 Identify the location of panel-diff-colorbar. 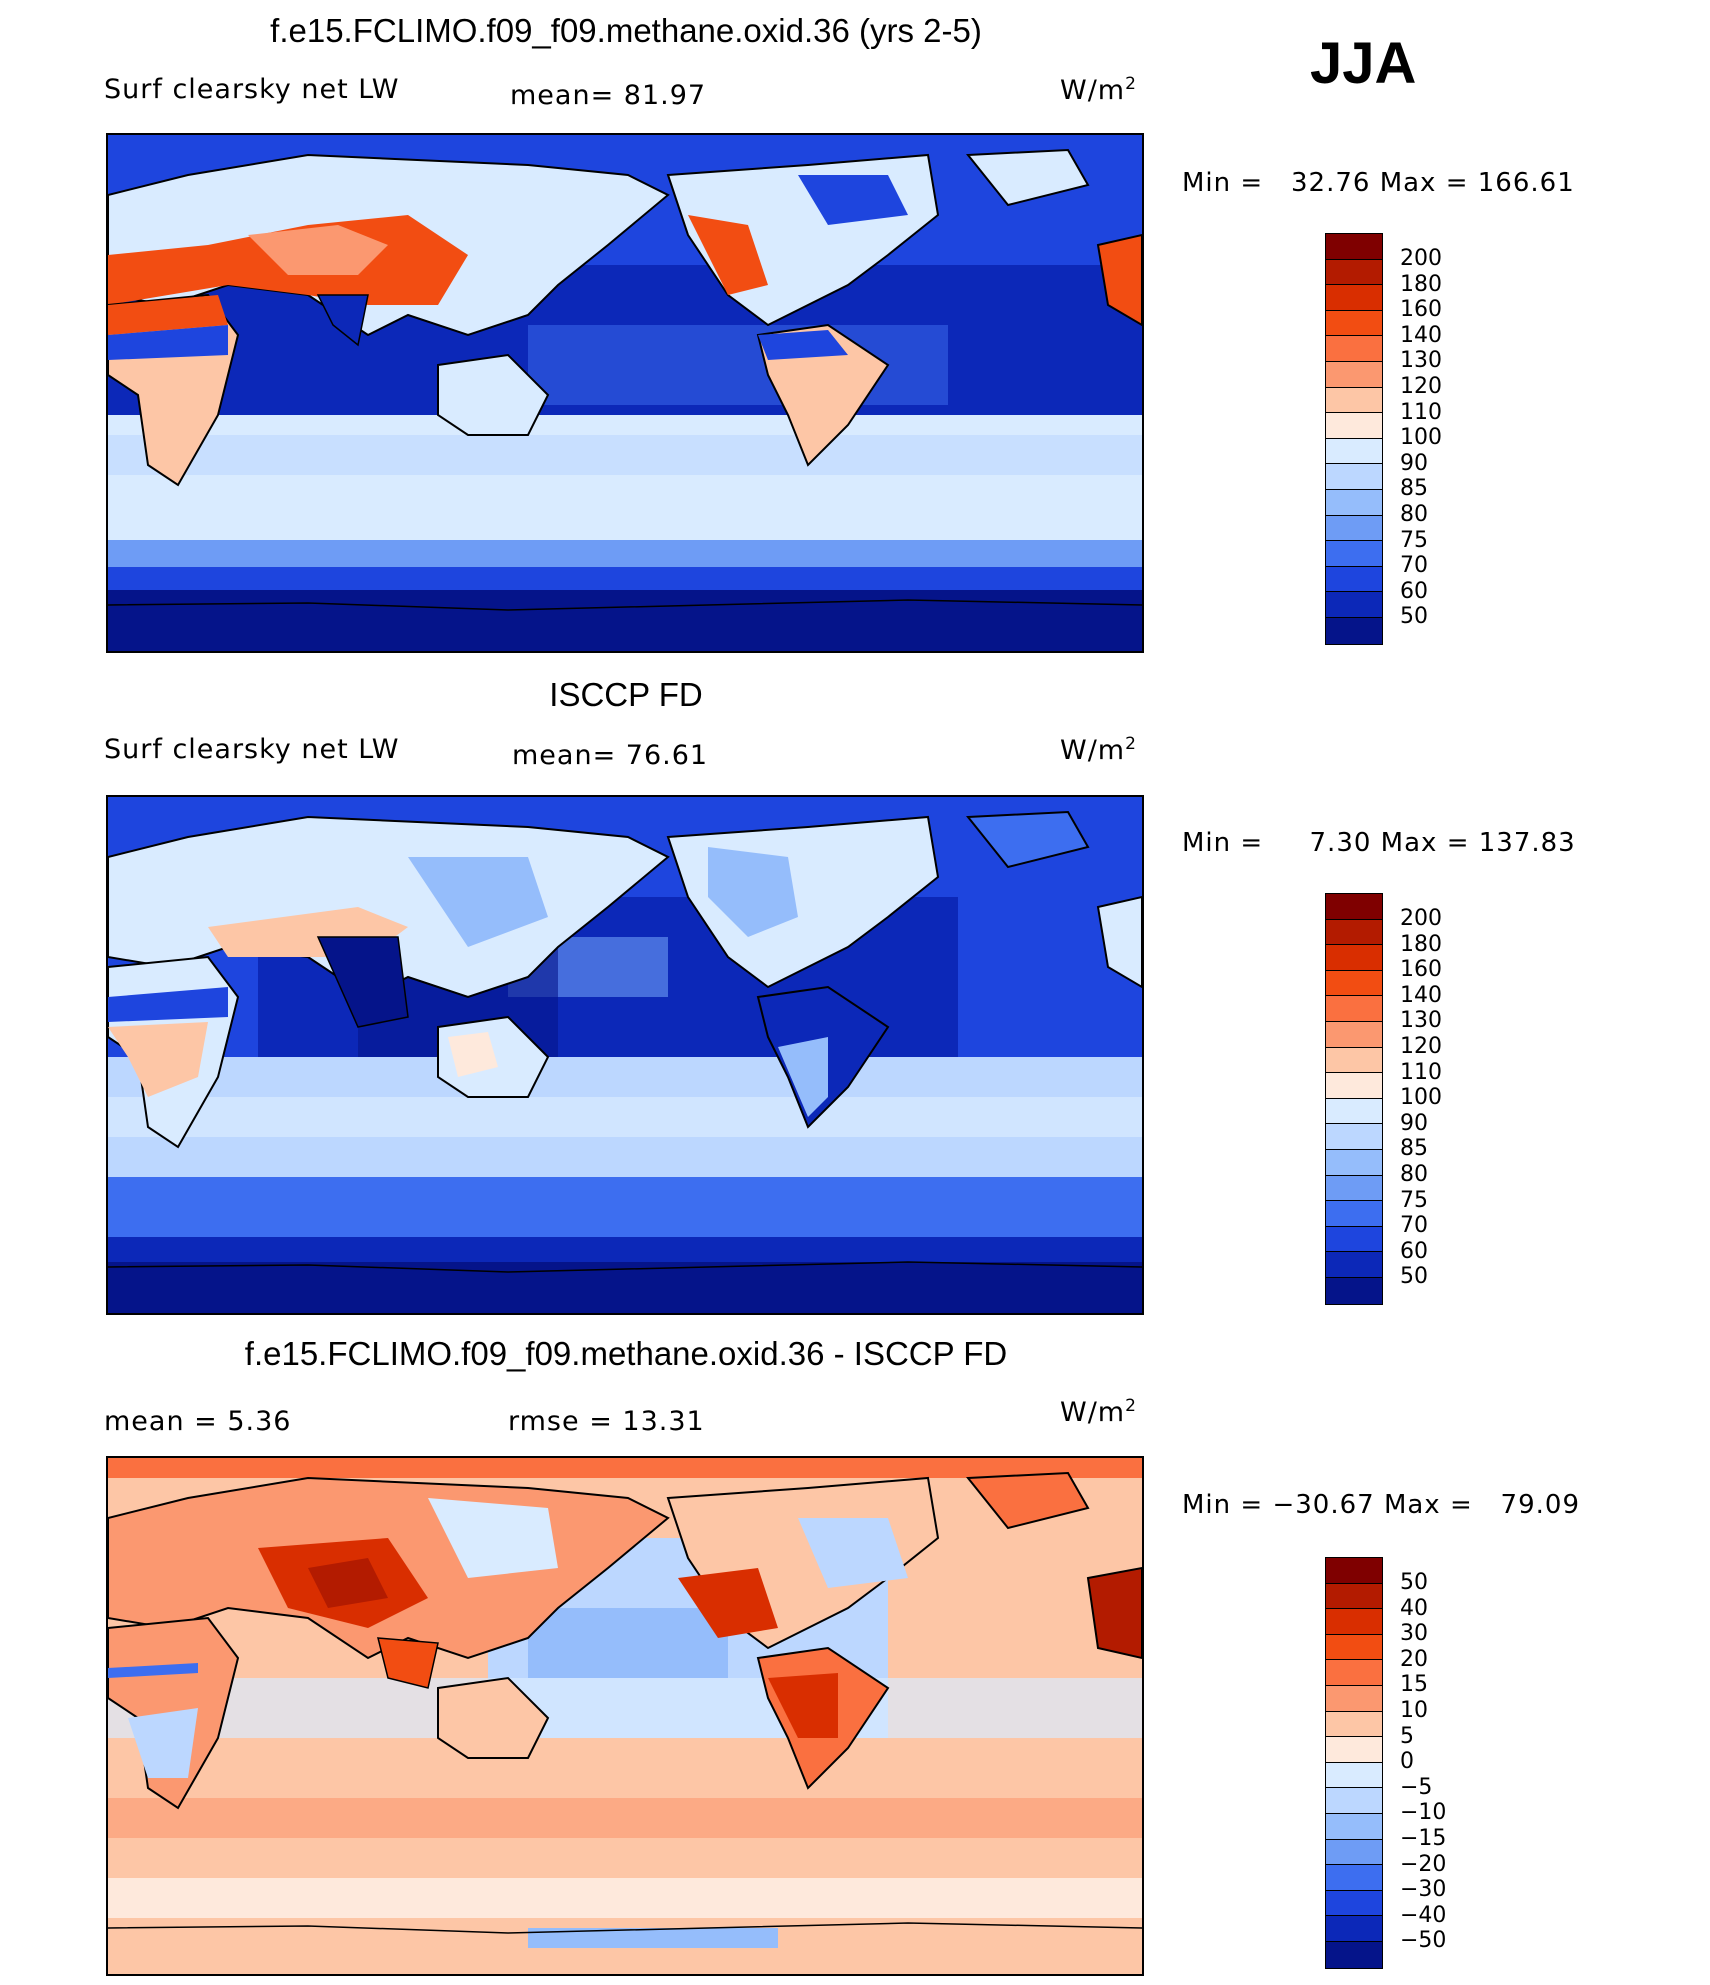
(1354, 1763).